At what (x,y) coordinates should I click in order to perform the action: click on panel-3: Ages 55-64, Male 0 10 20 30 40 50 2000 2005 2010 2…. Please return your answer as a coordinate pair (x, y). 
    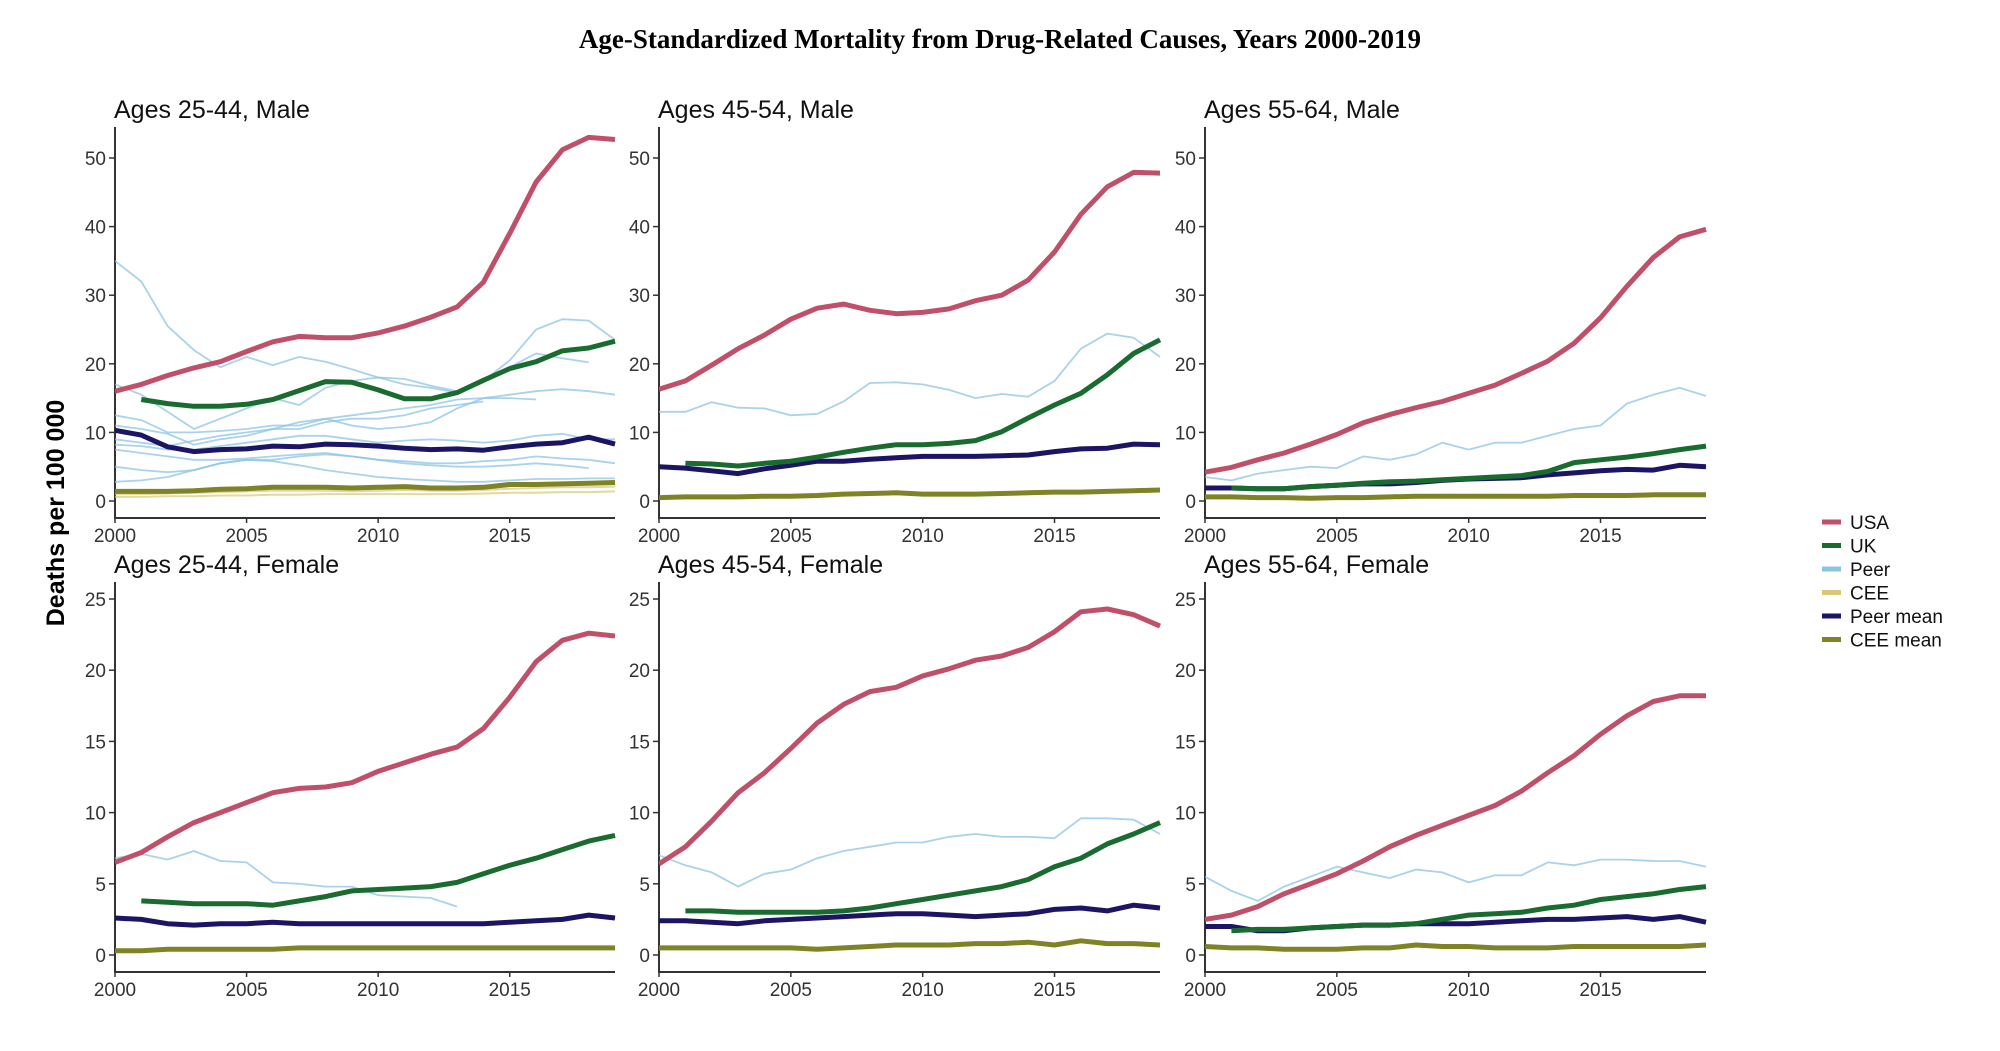
    Looking at the image, I should click on (1441, 321).